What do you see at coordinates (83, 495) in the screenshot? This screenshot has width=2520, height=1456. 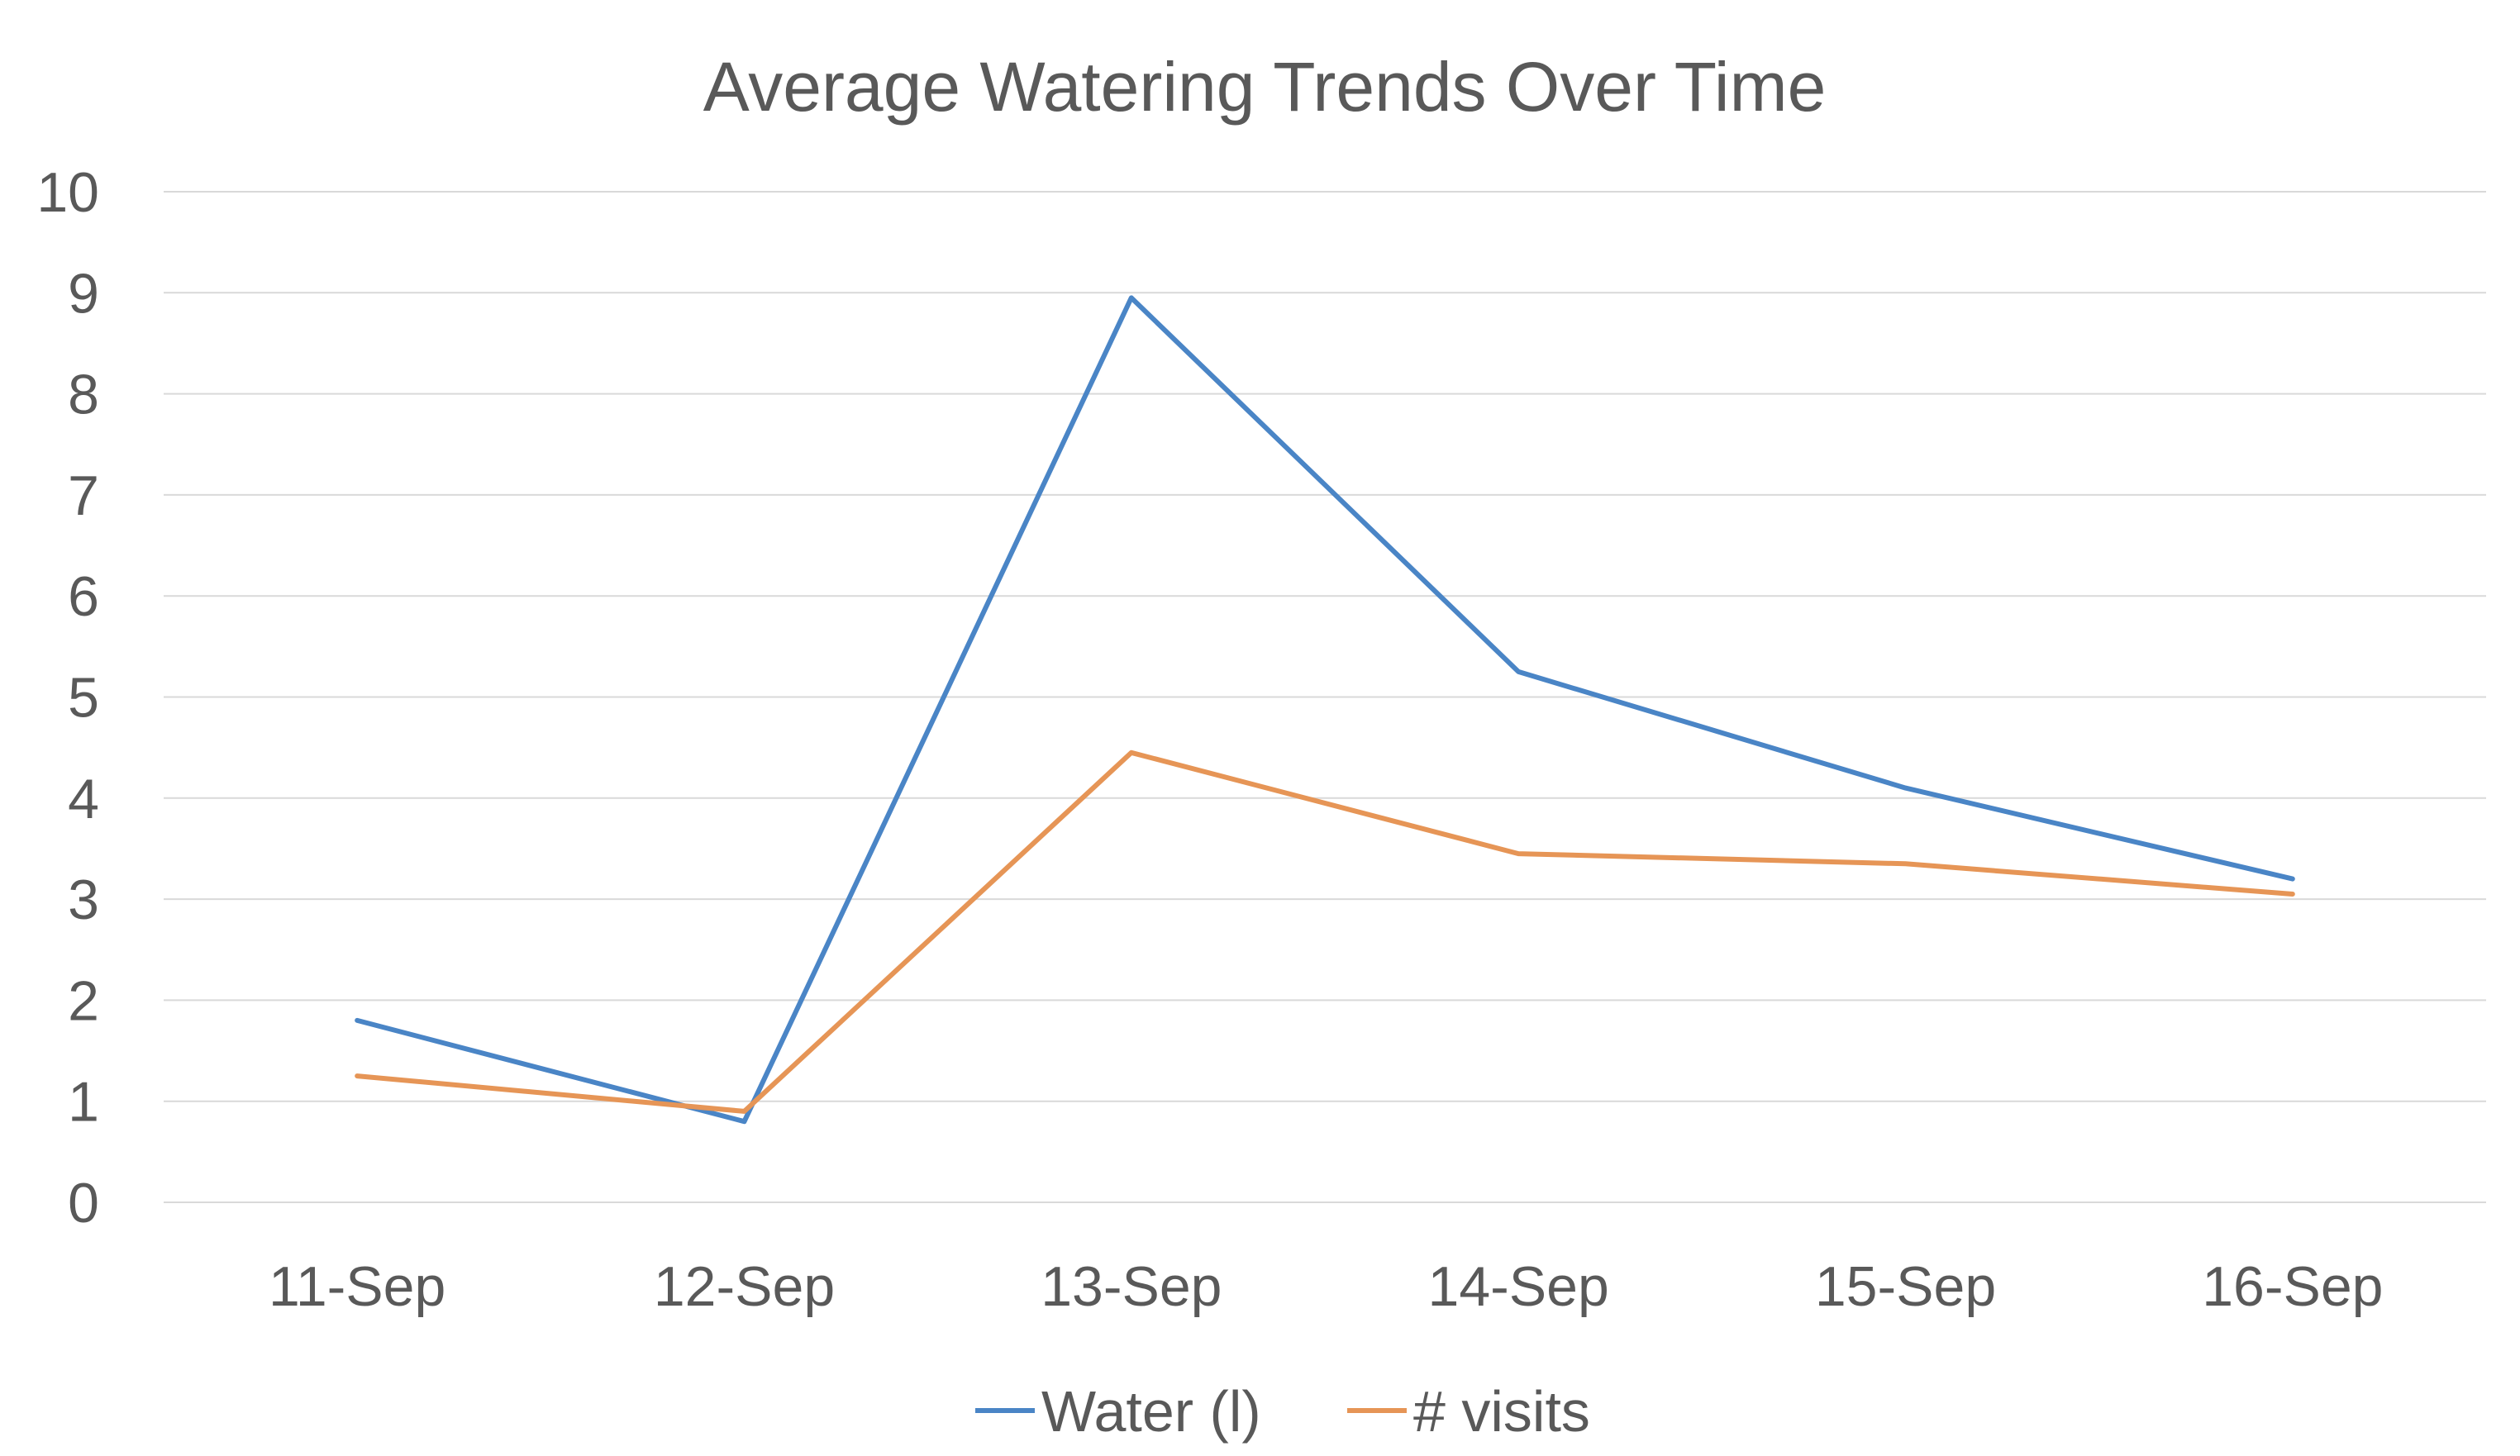 I see `y-tick-label: 7` at bounding box center [83, 495].